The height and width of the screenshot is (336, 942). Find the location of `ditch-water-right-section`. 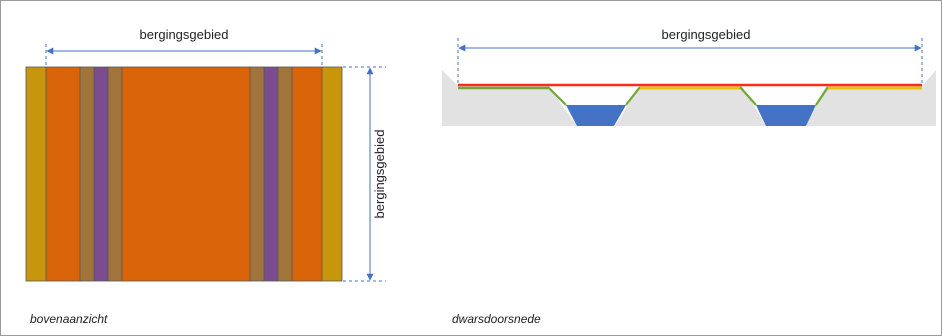

ditch-water-right-section is located at coordinates (786, 115).